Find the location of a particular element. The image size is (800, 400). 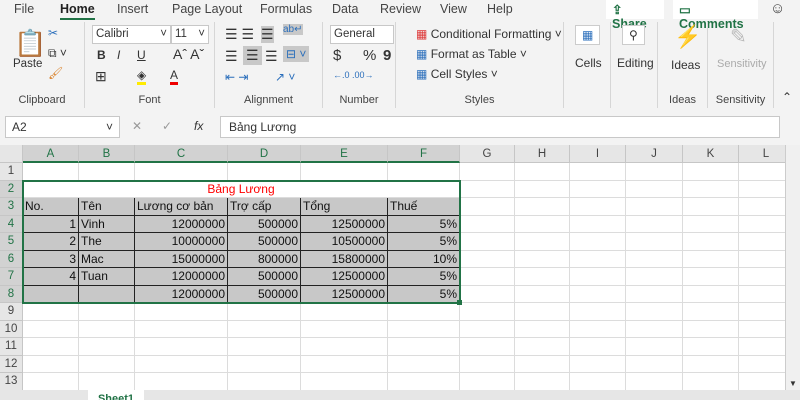

title-cell-merged: Bảng Lương is located at coordinates (241, 189).